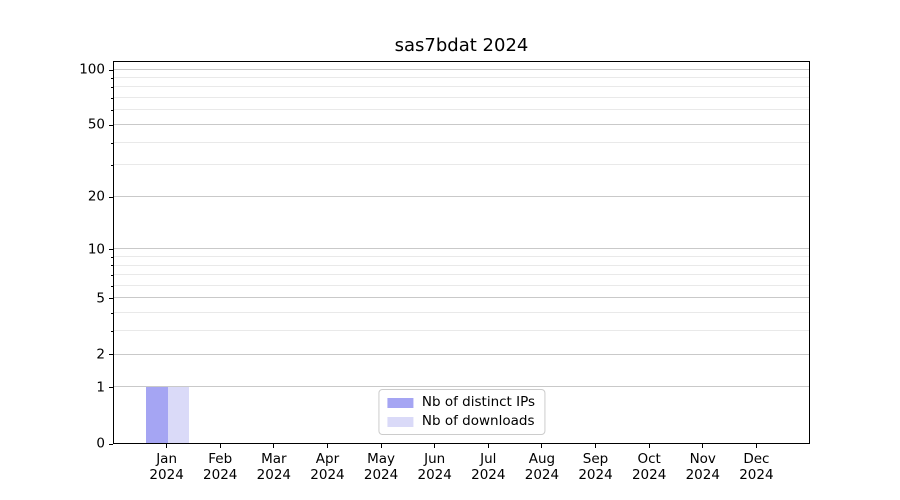 The height and width of the screenshot is (500, 900). What do you see at coordinates (100, 443) in the screenshot?
I see `y-tick-label: 0` at bounding box center [100, 443].